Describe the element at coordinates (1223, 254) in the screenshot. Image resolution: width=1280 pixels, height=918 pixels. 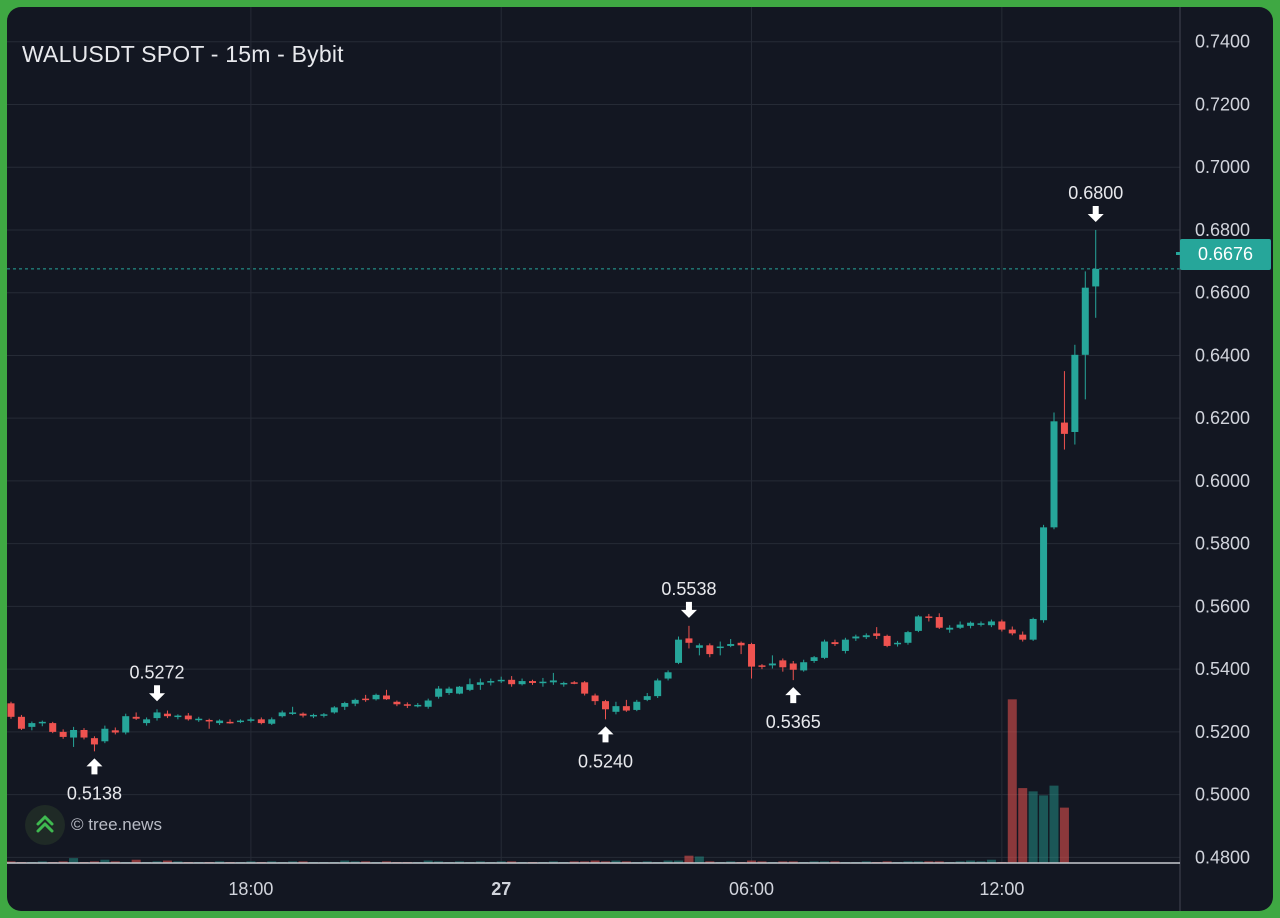
I see `current-price-tag: 0.6676` at that location.